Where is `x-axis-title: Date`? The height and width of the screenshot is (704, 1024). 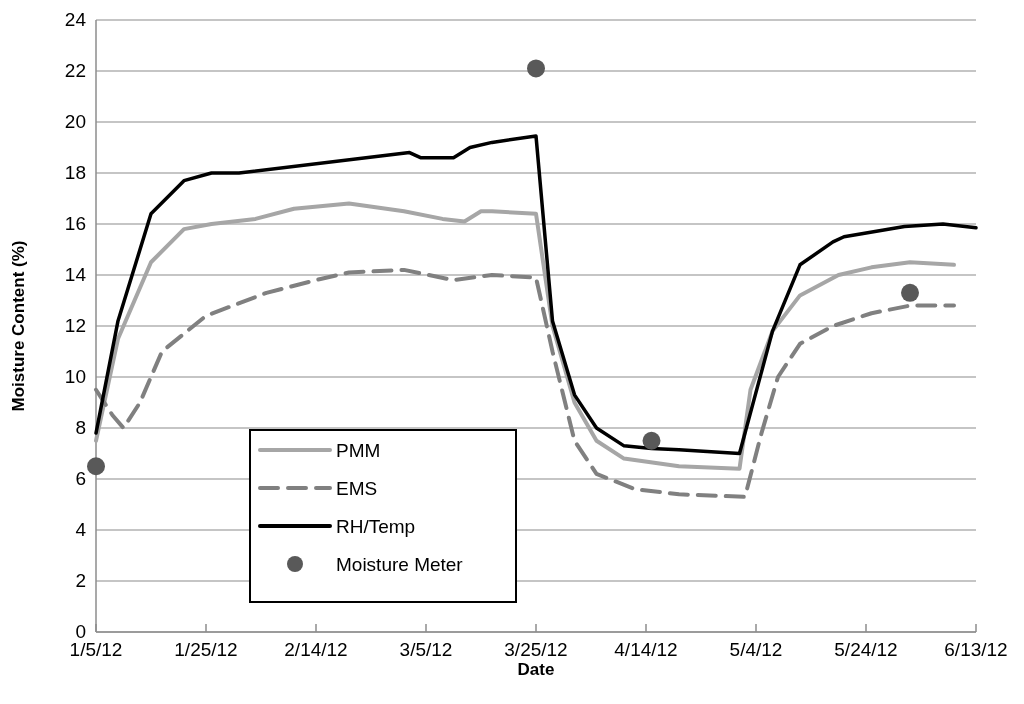
x-axis-title: Date is located at coordinates (536, 669).